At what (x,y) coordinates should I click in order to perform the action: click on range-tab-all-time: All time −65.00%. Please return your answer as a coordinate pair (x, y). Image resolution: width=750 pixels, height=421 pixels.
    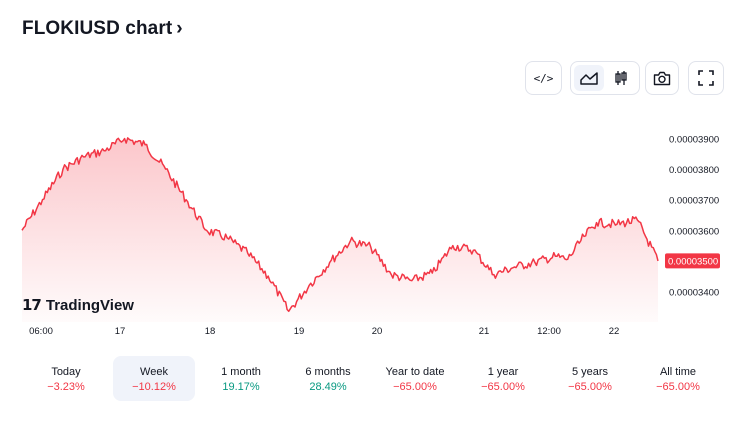
    Looking at the image, I should click on (678, 378).